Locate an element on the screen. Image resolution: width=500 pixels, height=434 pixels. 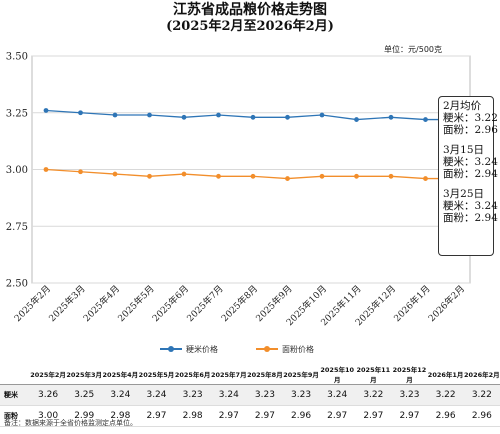
footnote: 备注：数据来源于全省价格监测定点单位。 is located at coordinates (70, 423).